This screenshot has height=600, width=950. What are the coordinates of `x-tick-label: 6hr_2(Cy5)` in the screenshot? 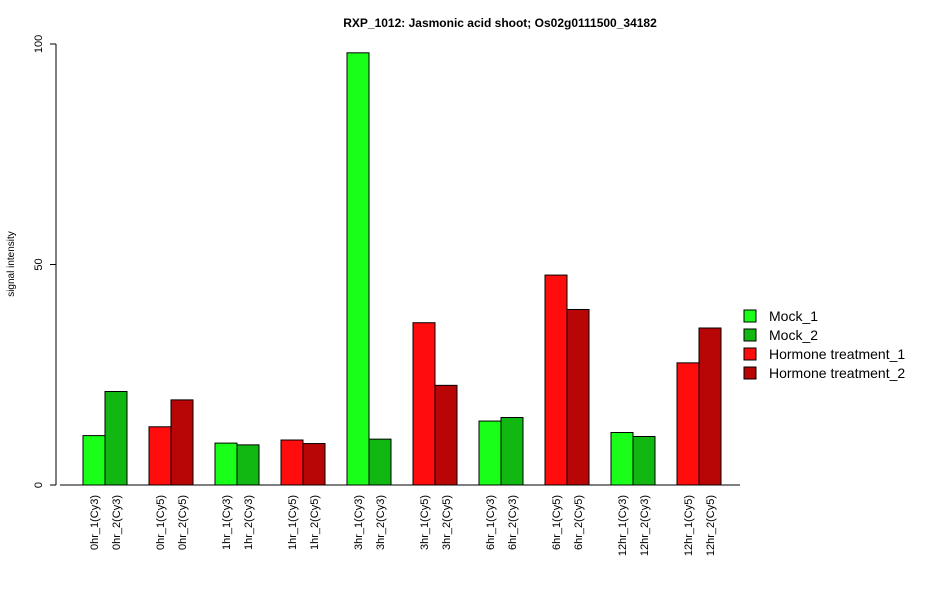 It's located at (579, 522).